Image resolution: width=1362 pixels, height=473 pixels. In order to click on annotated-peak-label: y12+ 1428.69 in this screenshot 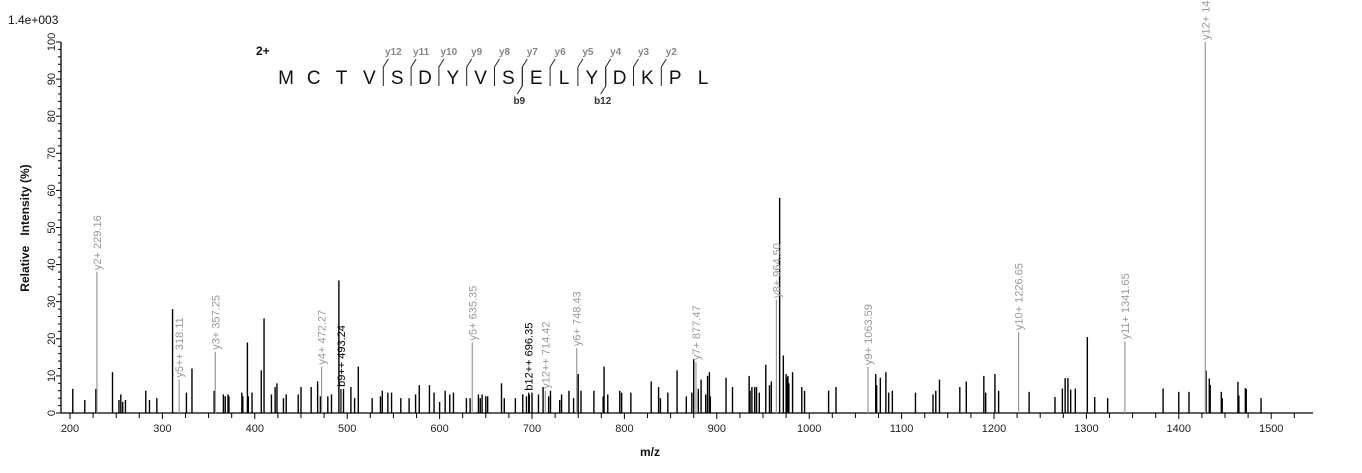, I will do `click(1206, 20)`.